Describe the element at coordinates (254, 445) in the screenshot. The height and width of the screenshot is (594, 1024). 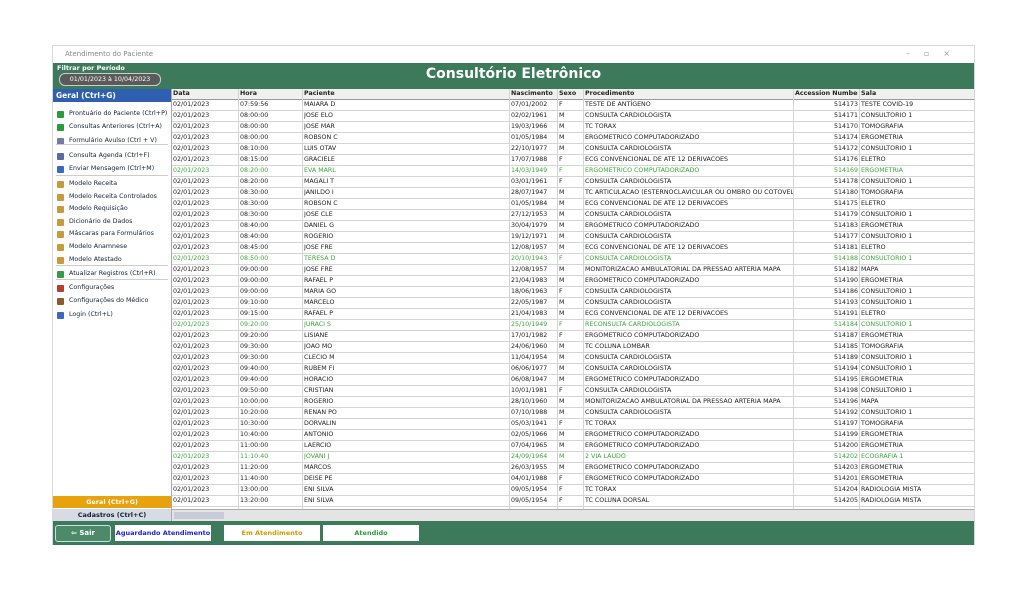
I see `table-cell: 11:00:00` at that location.